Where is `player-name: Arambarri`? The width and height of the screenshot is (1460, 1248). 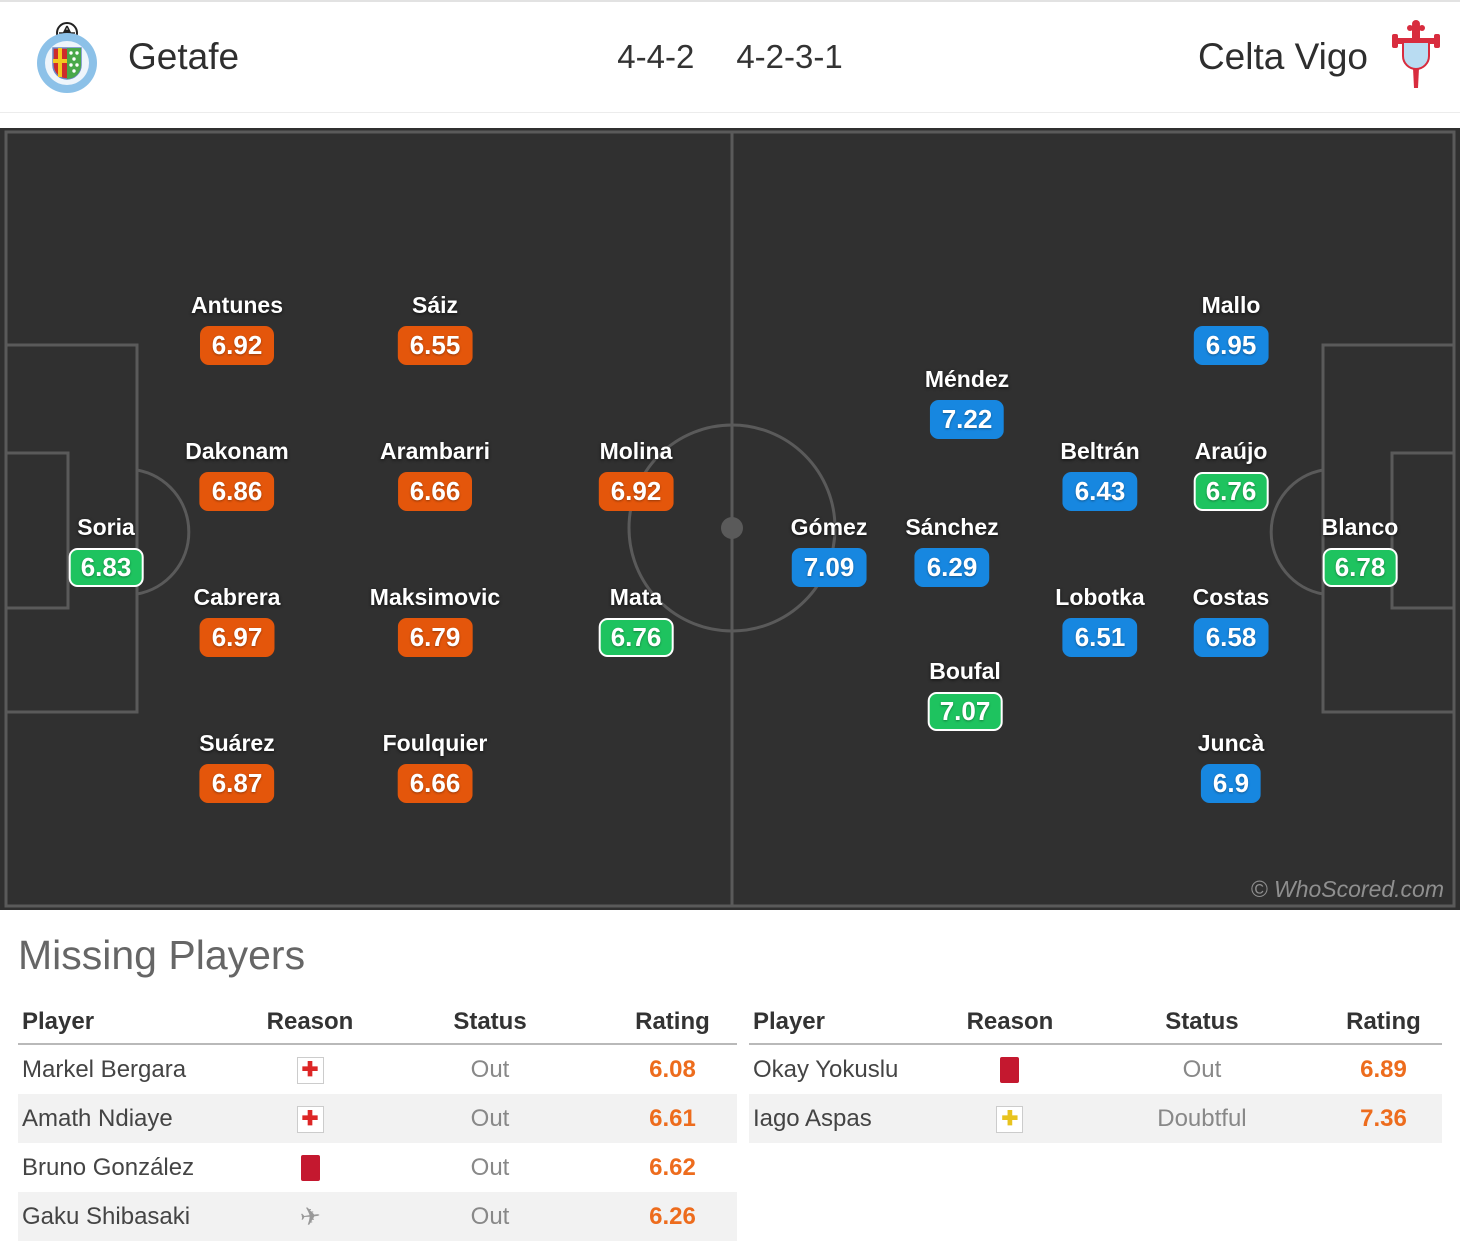
player-name: Arambarri is located at coordinates (435, 451).